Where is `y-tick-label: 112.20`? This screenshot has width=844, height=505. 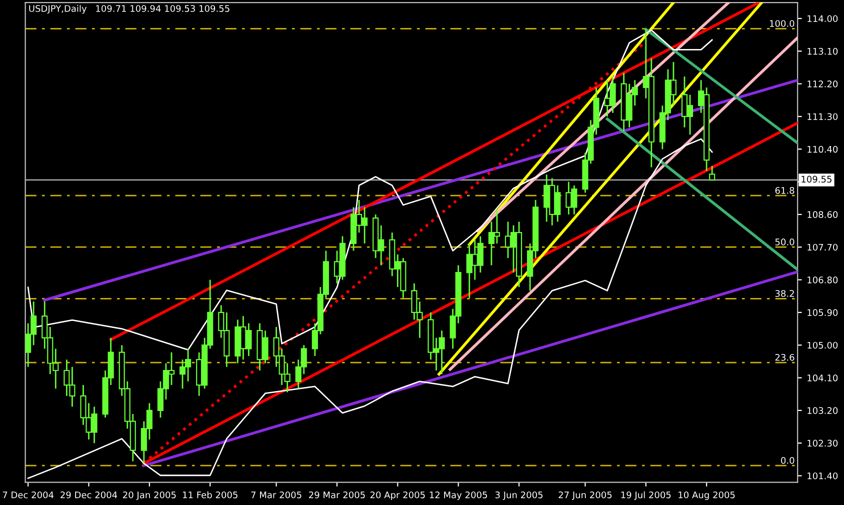 y-tick-label: 112.20 is located at coordinates (823, 84).